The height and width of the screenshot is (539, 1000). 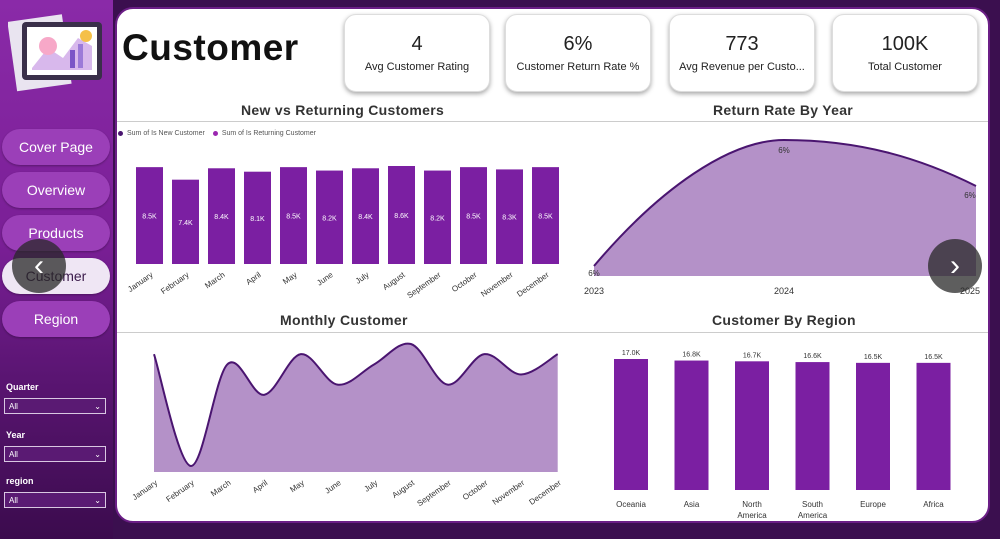 What do you see at coordinates (55, 454) in the screenshot?
I see `filter-year-select: All ⌄` at bounding box center [55, 454].